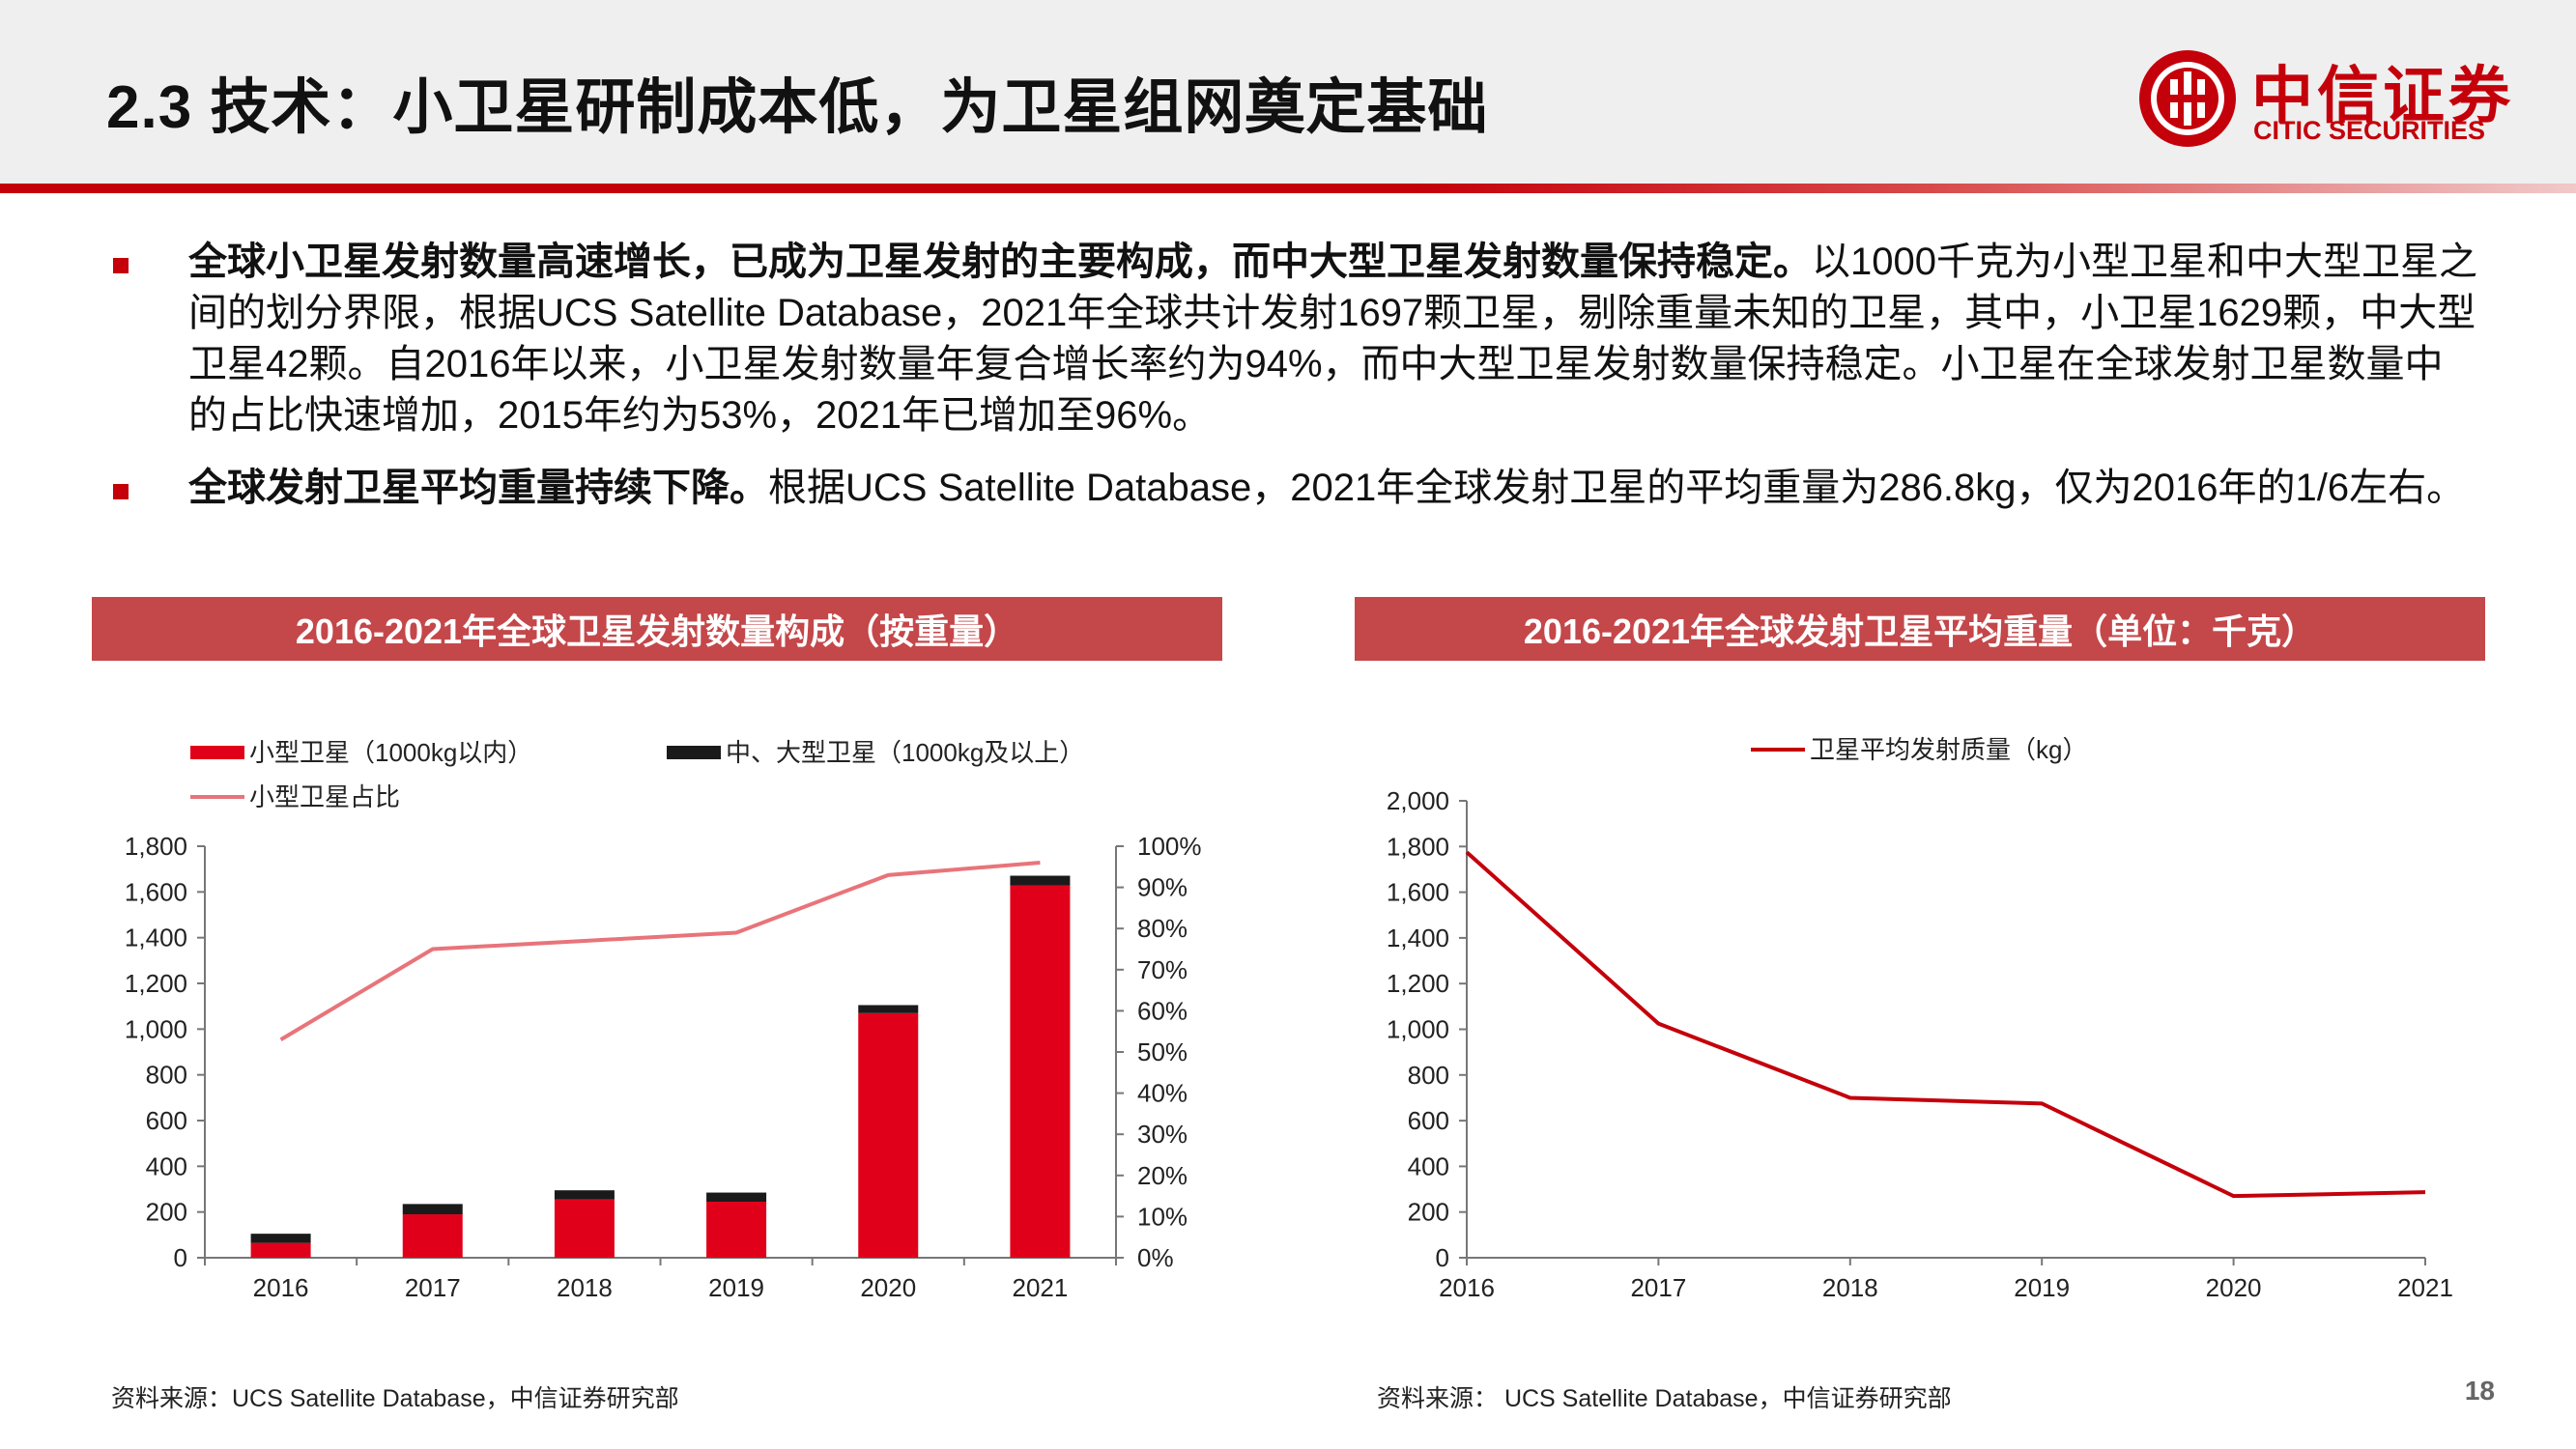 The image size is (2576, 1449). What do you see at coordinates (324, 796) in the screenshot?
I see `legend-label-share: 小型卫星占比` at bounding box center [324, 796].